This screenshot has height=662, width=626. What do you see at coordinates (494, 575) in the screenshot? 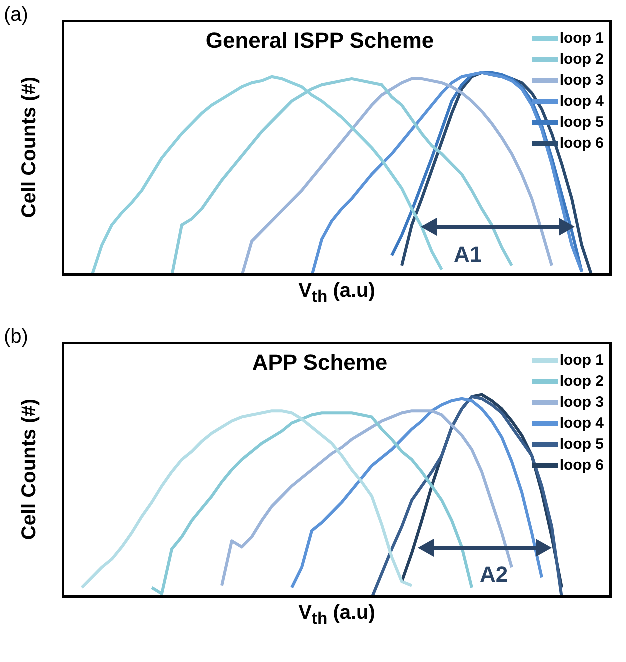
I see `annotation: A2` at bounding box center [494, 575].